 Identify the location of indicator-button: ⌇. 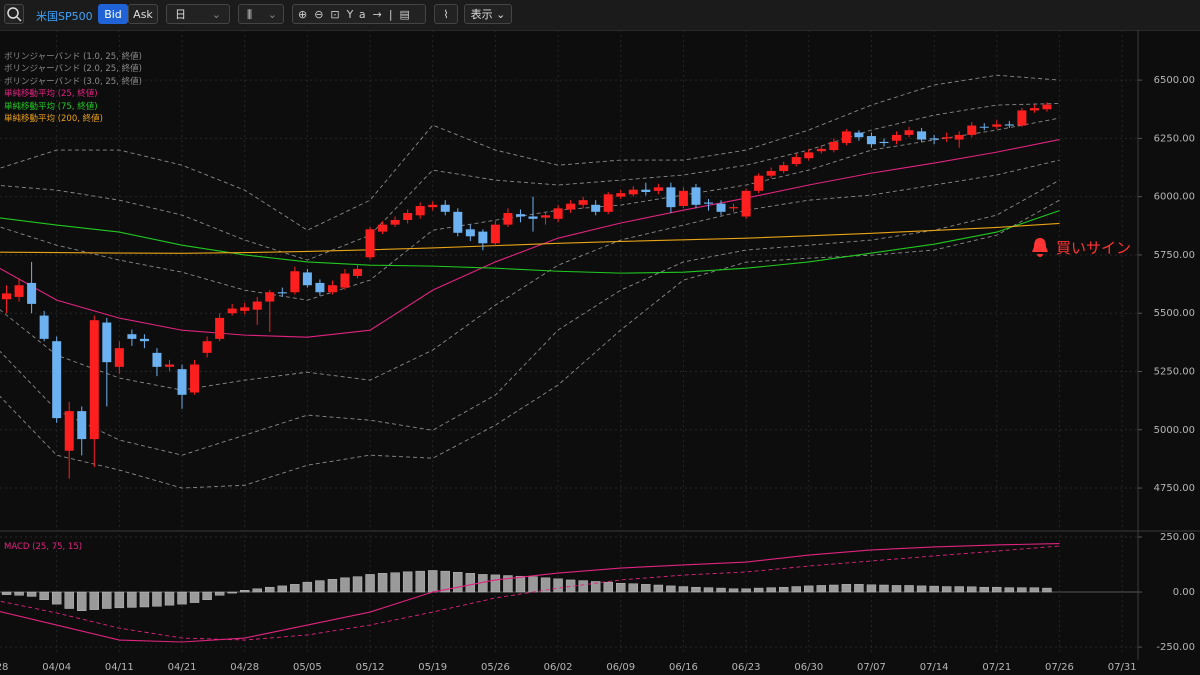
(446, 14).